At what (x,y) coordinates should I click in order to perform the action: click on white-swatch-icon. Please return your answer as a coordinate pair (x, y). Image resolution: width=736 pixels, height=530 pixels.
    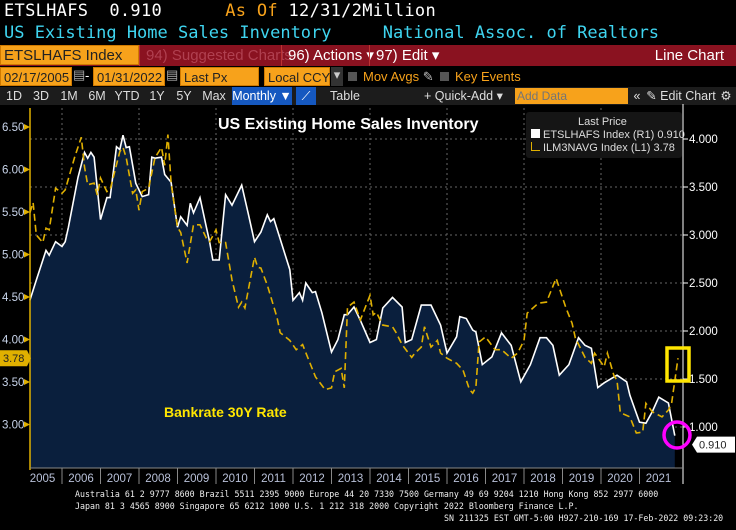
    Looking at the image, I should click on (535, 133).